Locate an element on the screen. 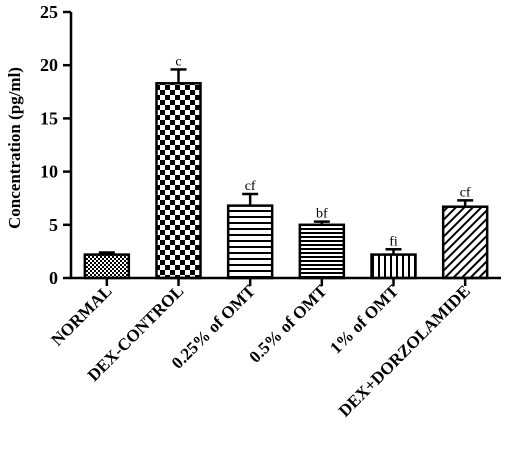 The height and width of the screenshot is (475, 510). y-tick-label: 10 is located at coordinates (49, 172).